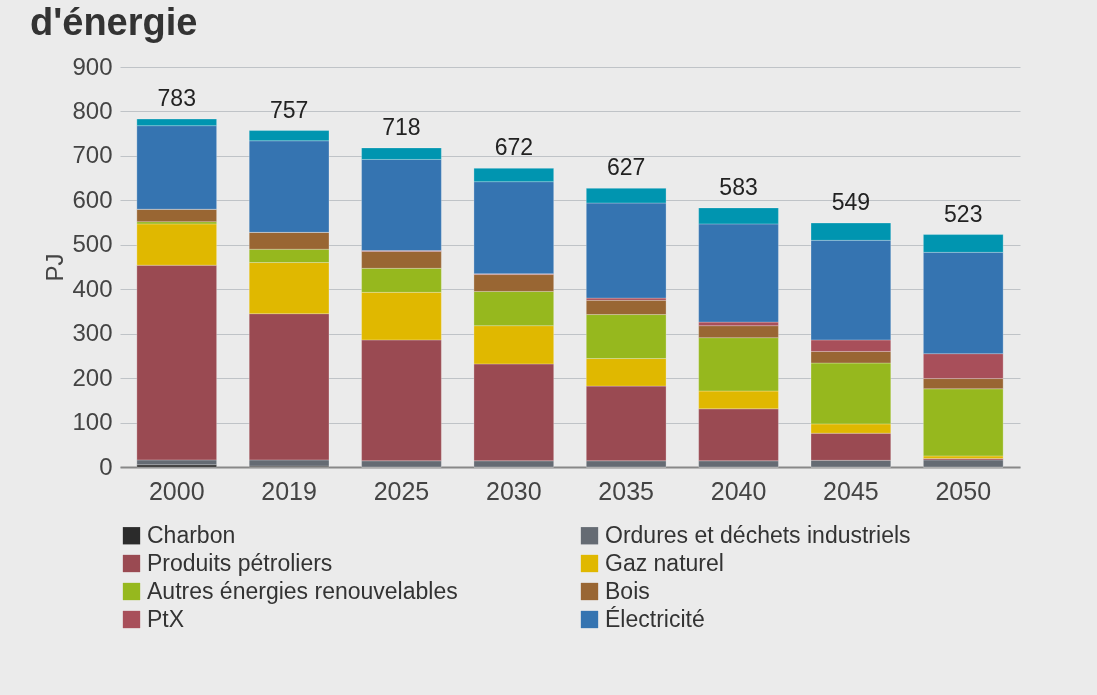 The height and width of the screenshot is (695, 1097). I want to click on legend-label: Bois, so click(627, 590).